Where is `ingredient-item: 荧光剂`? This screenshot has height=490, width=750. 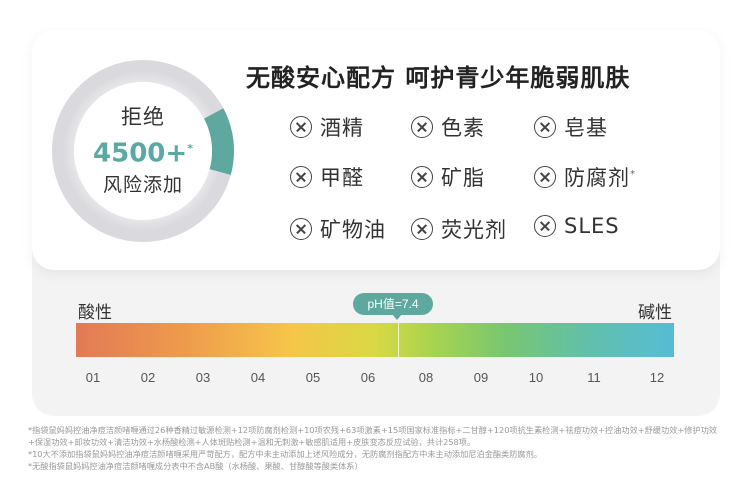 ingredient-item: 荧光剂 is located at coordinates (459, 229).